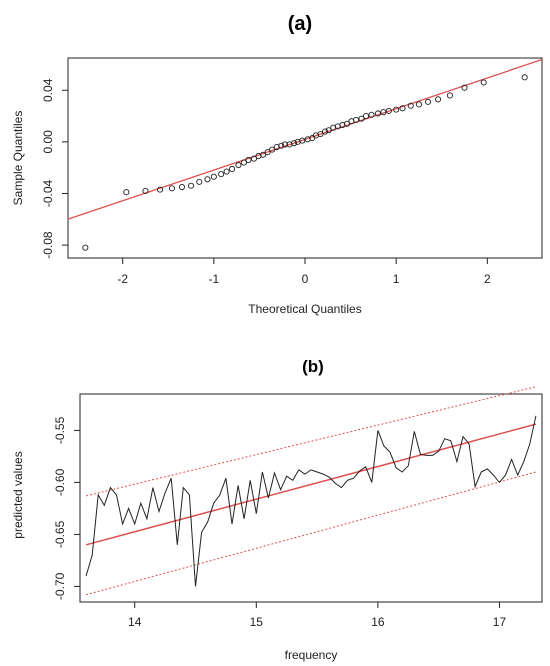 Image resolution: width=550 pixels, height=666 pixels. What do you see at coordinates (60, 586) in the screenshot?
I see `prediction-y-tick-label: -0.70` at bounding box center [60, 586].